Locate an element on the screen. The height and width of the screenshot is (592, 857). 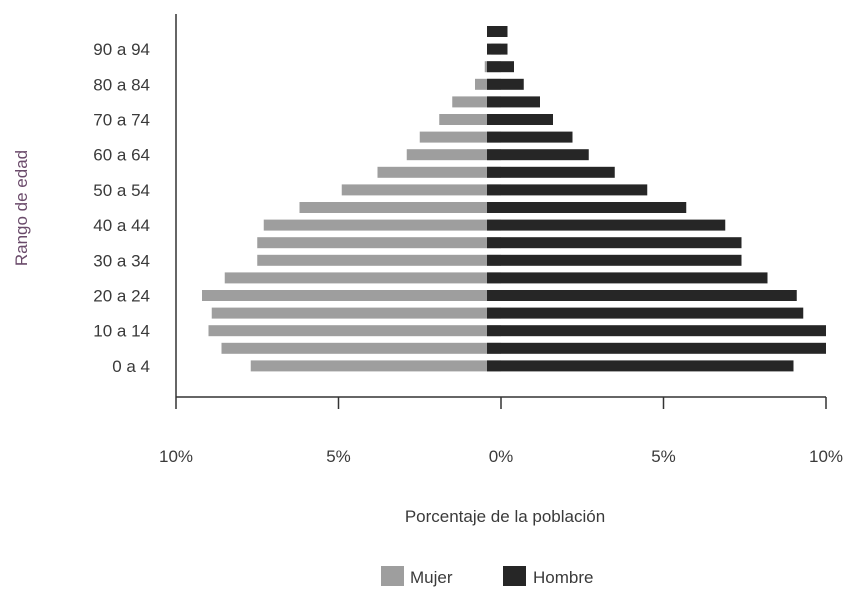
y-tick-label: 50 a 54 is located at coordinates (121, 190).